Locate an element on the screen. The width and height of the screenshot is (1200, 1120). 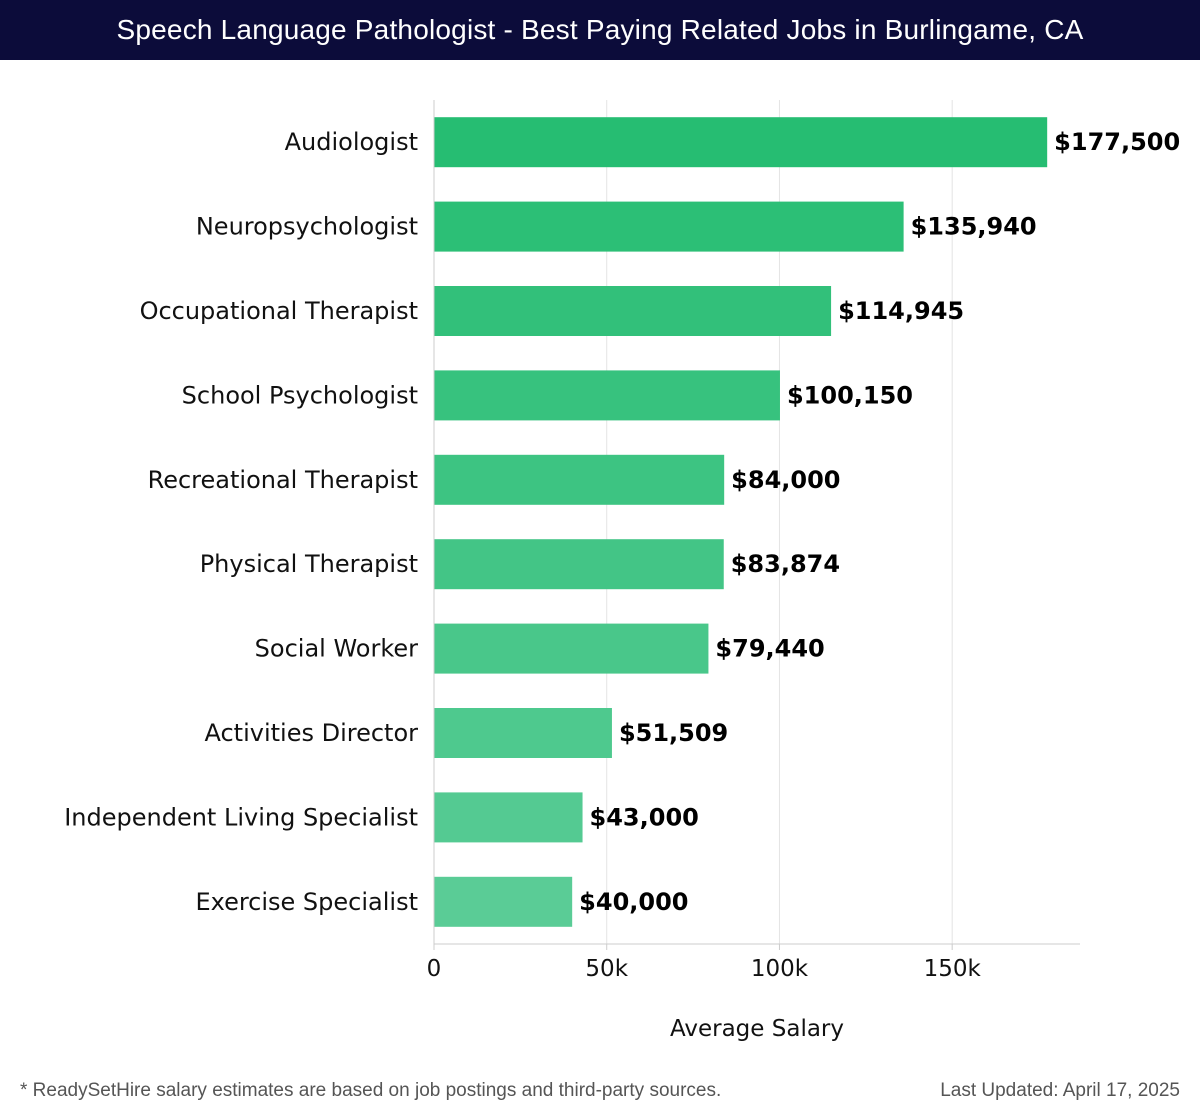
value-label: $43,000 is located at coordinates (644, 817).